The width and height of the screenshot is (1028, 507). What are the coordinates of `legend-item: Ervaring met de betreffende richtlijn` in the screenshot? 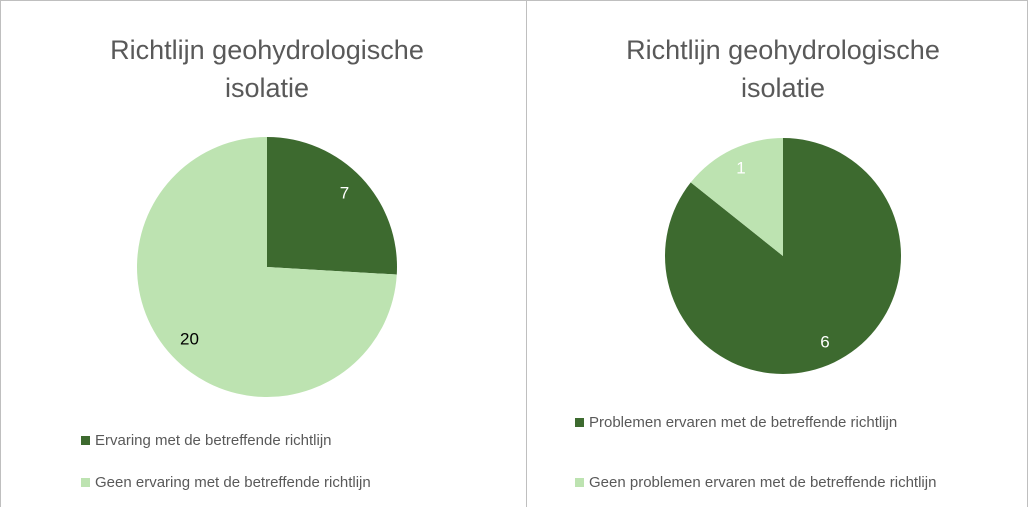 It's located at (301, 440).